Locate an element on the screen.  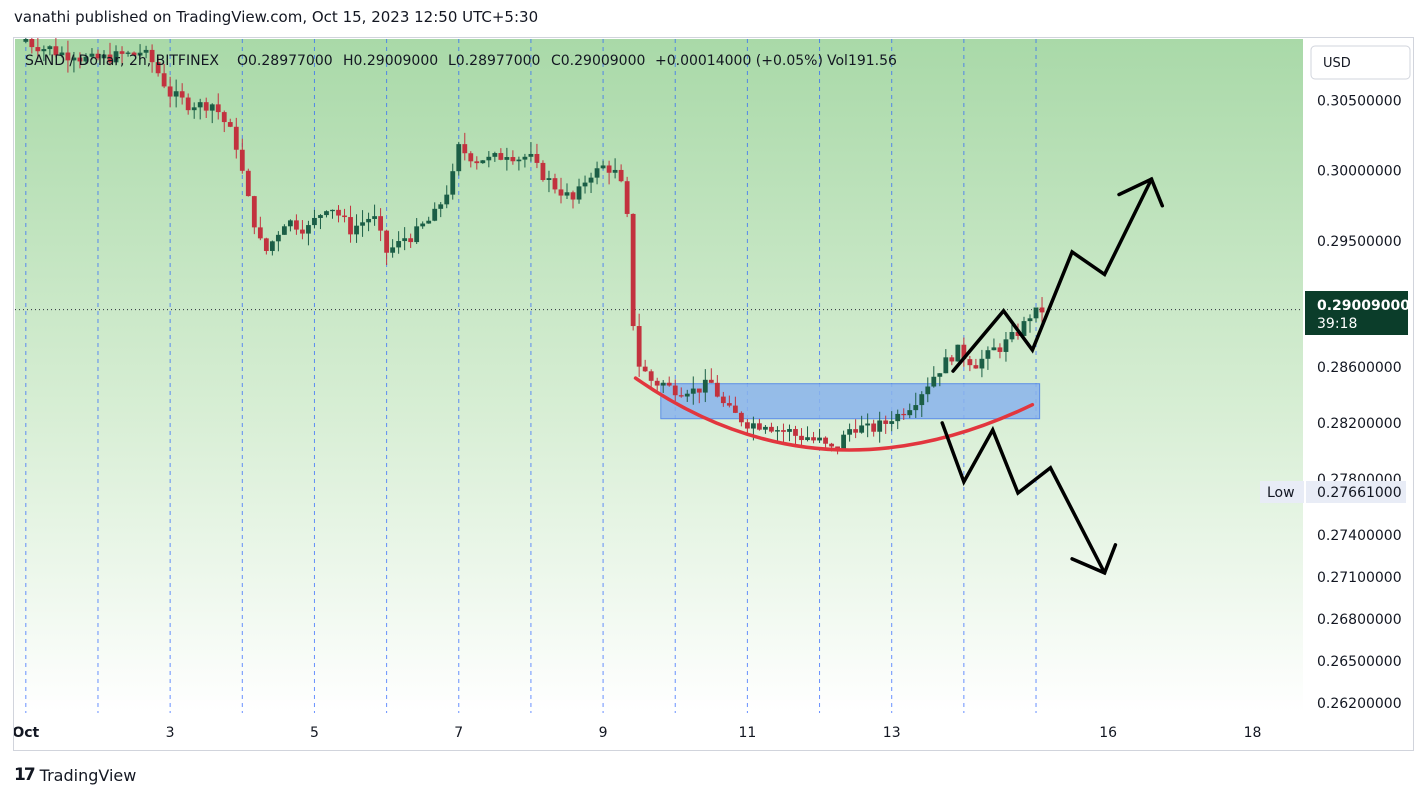
bearish-path-line is located at coordinates (1023, 498).